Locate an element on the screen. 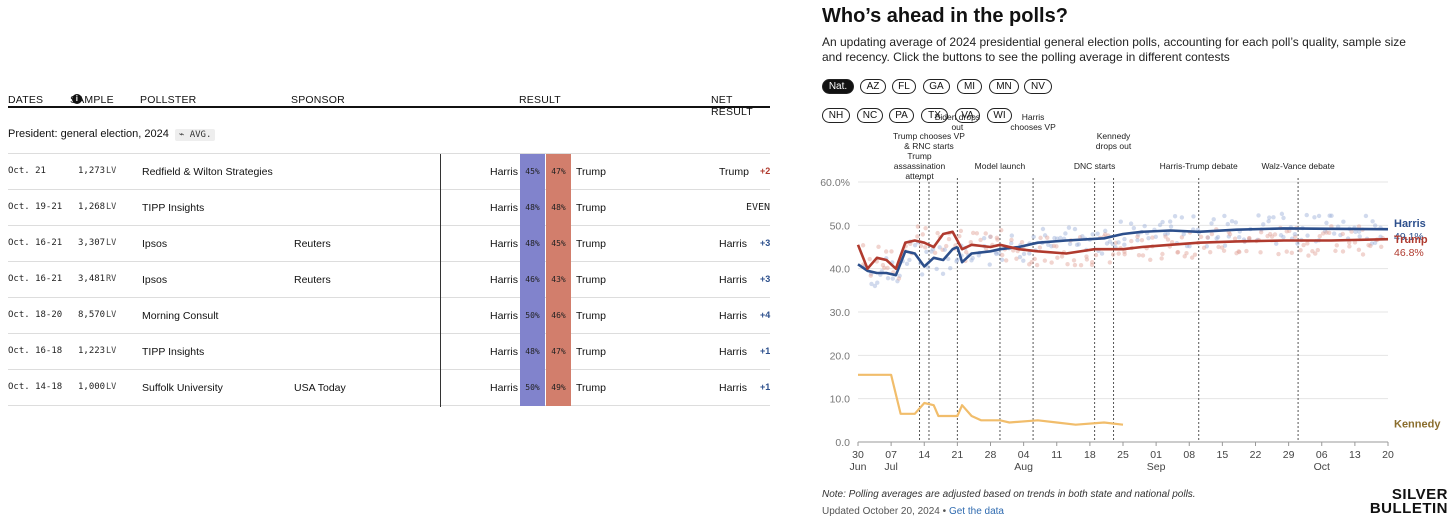 This screenshot has height=528, width=1456. updated-date: Updated October 20, 2024 is located at coordinates (881, 511).